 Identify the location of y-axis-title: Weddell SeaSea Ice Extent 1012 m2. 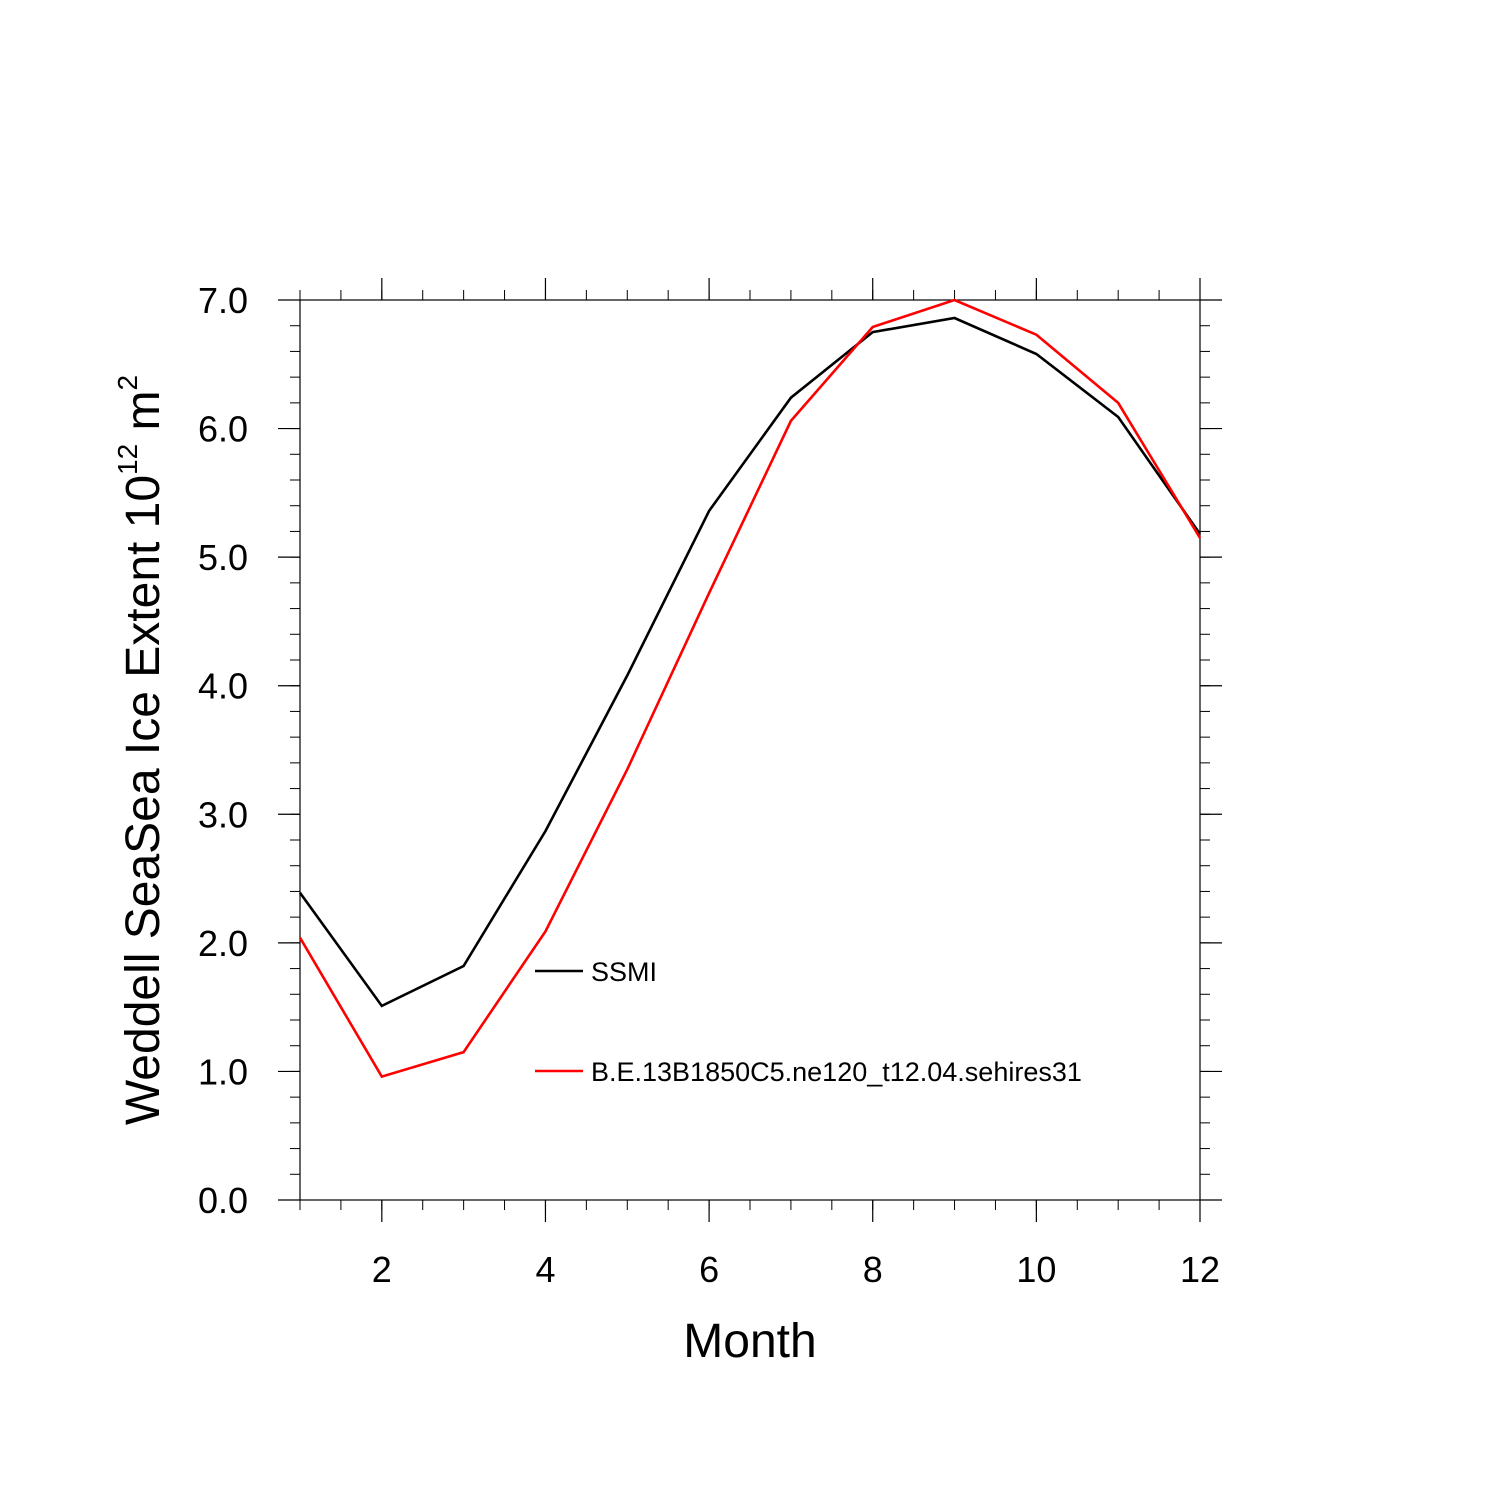
(141, 750).